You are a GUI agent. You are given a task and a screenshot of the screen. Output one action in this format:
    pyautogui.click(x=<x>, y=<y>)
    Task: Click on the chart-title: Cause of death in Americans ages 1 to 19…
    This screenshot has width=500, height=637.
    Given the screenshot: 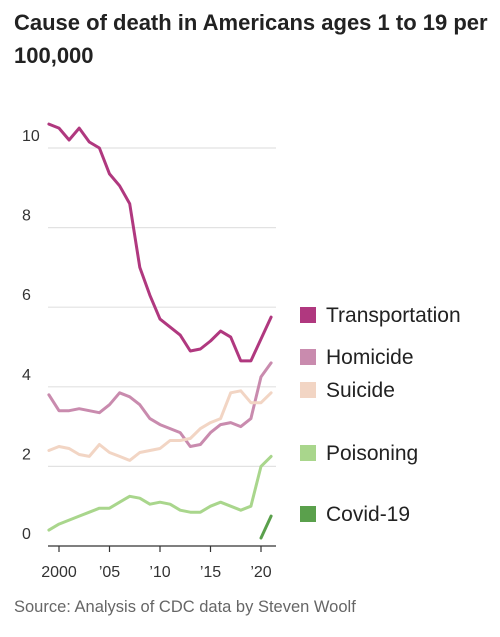 What is the action you would take?
    pyautogui.click(x=251, y=39)
    